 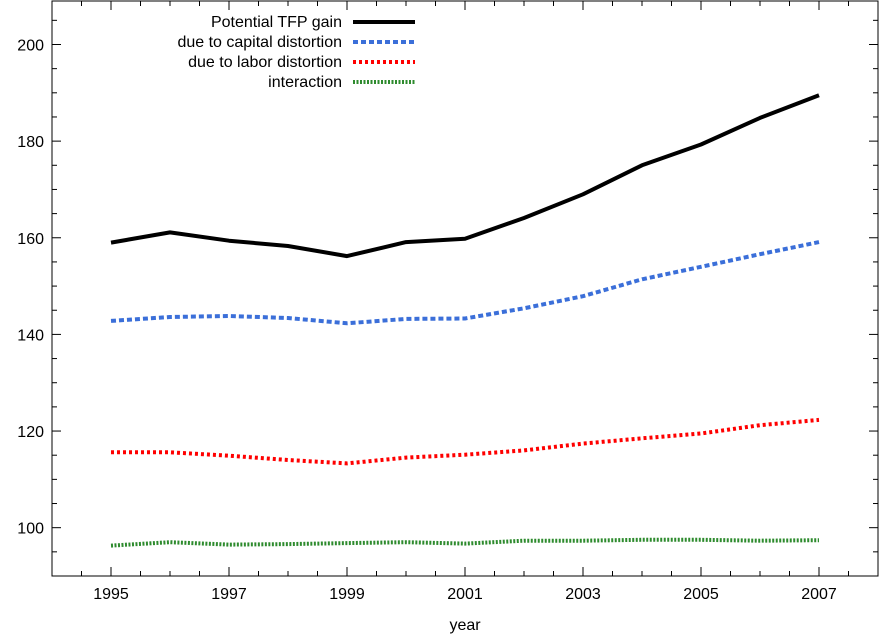 I want to click on y-tick-label: 140, so click(x=30, y=335).